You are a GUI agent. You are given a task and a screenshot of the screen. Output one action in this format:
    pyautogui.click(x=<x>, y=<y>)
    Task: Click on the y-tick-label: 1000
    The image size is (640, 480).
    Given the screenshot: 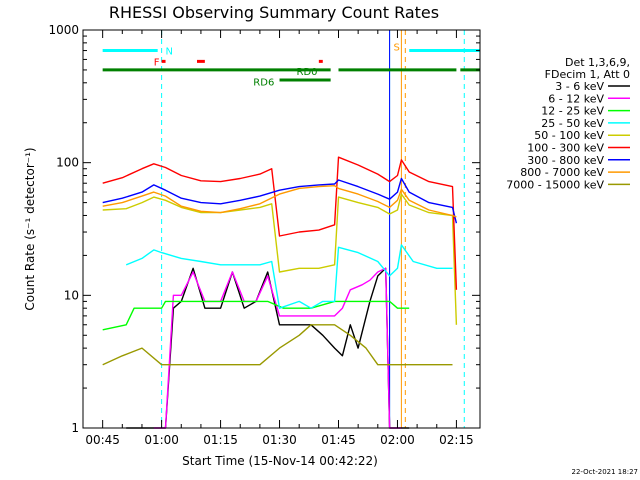 What is the action you would take?
    pyautogui.click(x=63, y=30)
    